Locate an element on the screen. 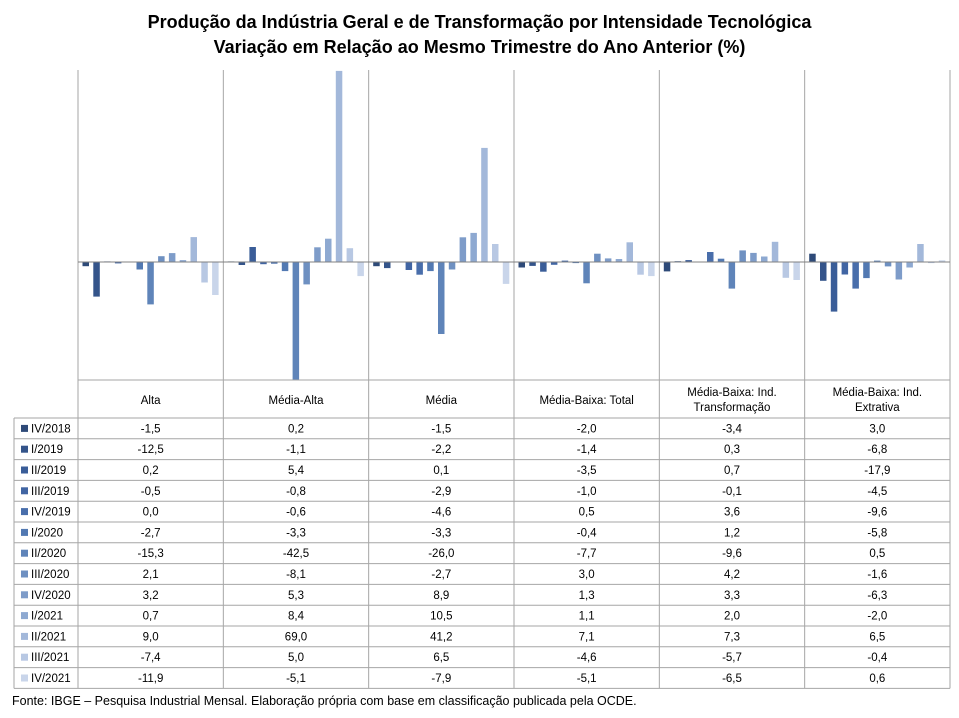 Image resolution: width=959 pixels, height=718 pixels. data-value: 0,6 is located at coordinates (877, 679).